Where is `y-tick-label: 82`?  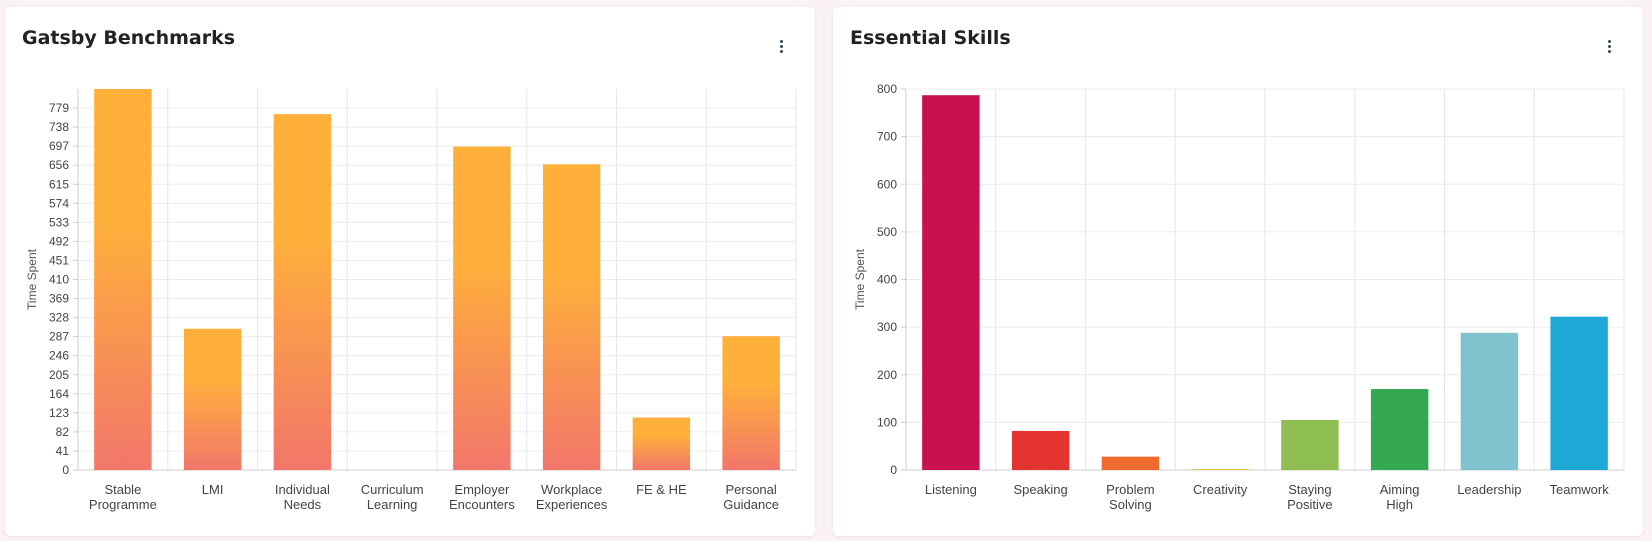 y-tick-label: 82 is located at coordinates (63, 432).